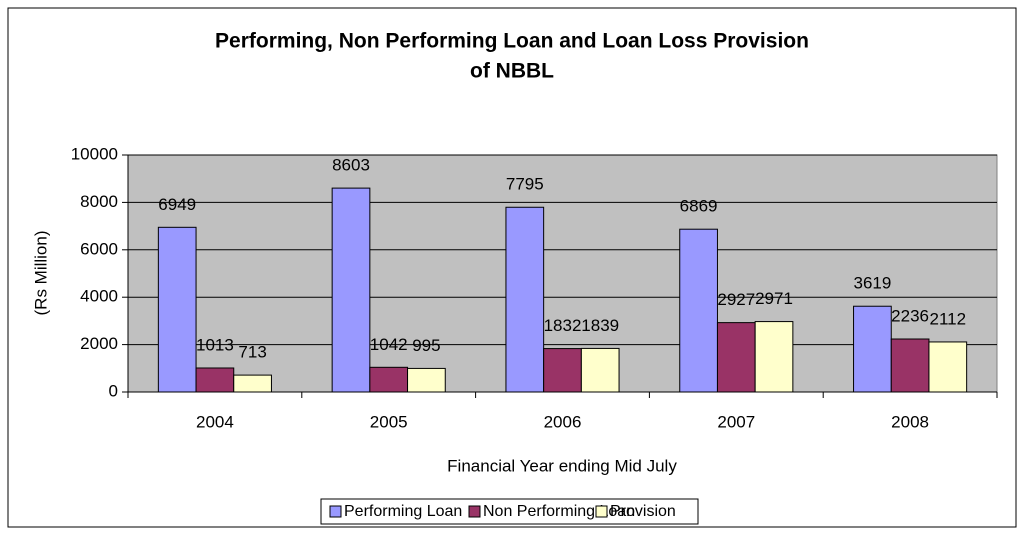 This screenshot has width=1025, height=535. What do you see at coordinates (910, 421) in the screenshot?
I see `x-tick-label: 2008` at bounding box center [910, 421].